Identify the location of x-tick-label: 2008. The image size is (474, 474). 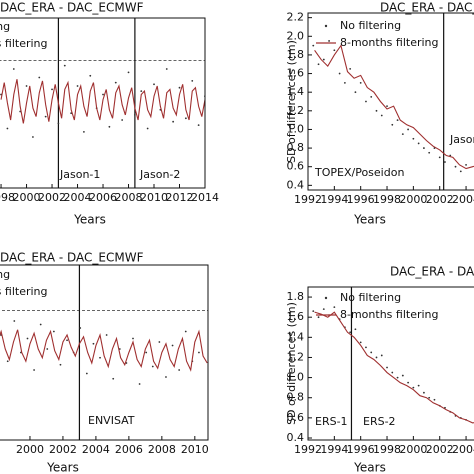
(162, 449).